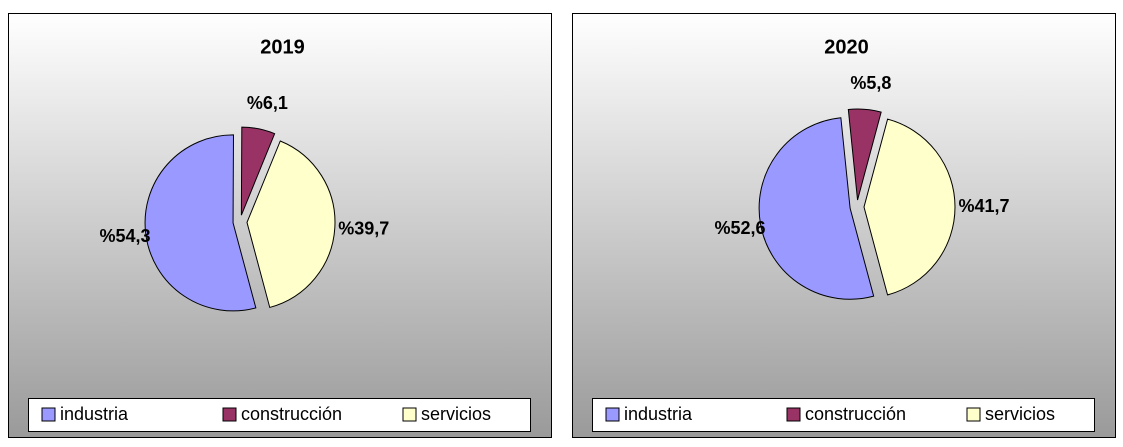  Describe the element at coordinates (267, 103) in the screenshot. I see `data-label: %6,1` at that location.